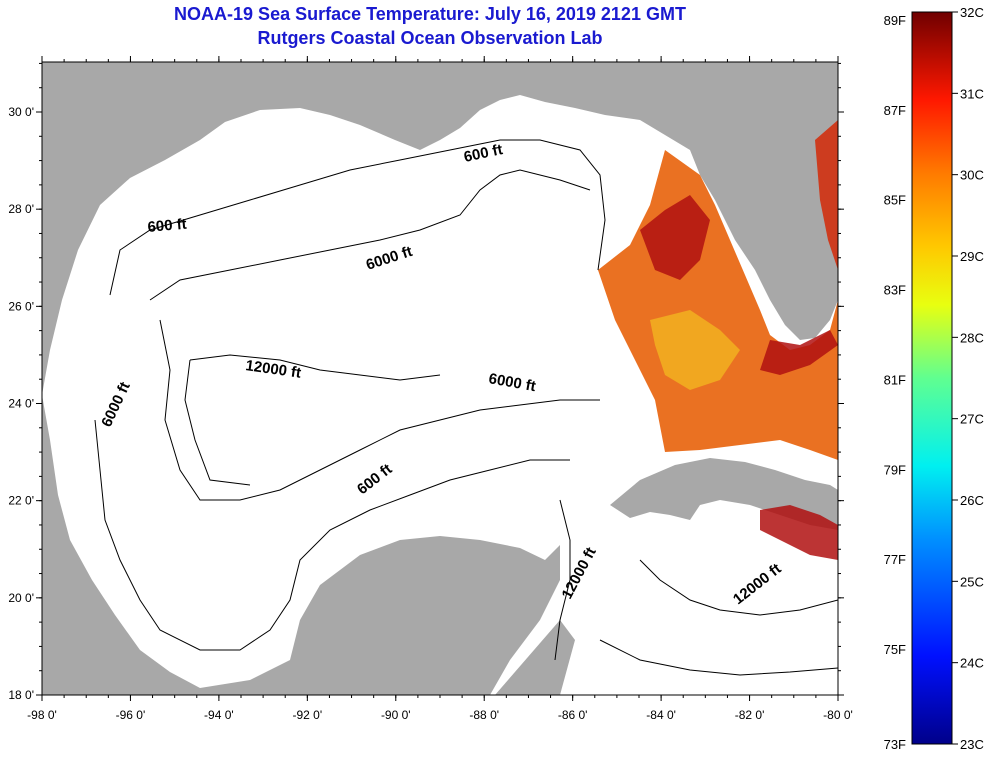  I want to click on map-subtitle: Rutgers Coastal Ocean Observation Lab, so click(430, 38).